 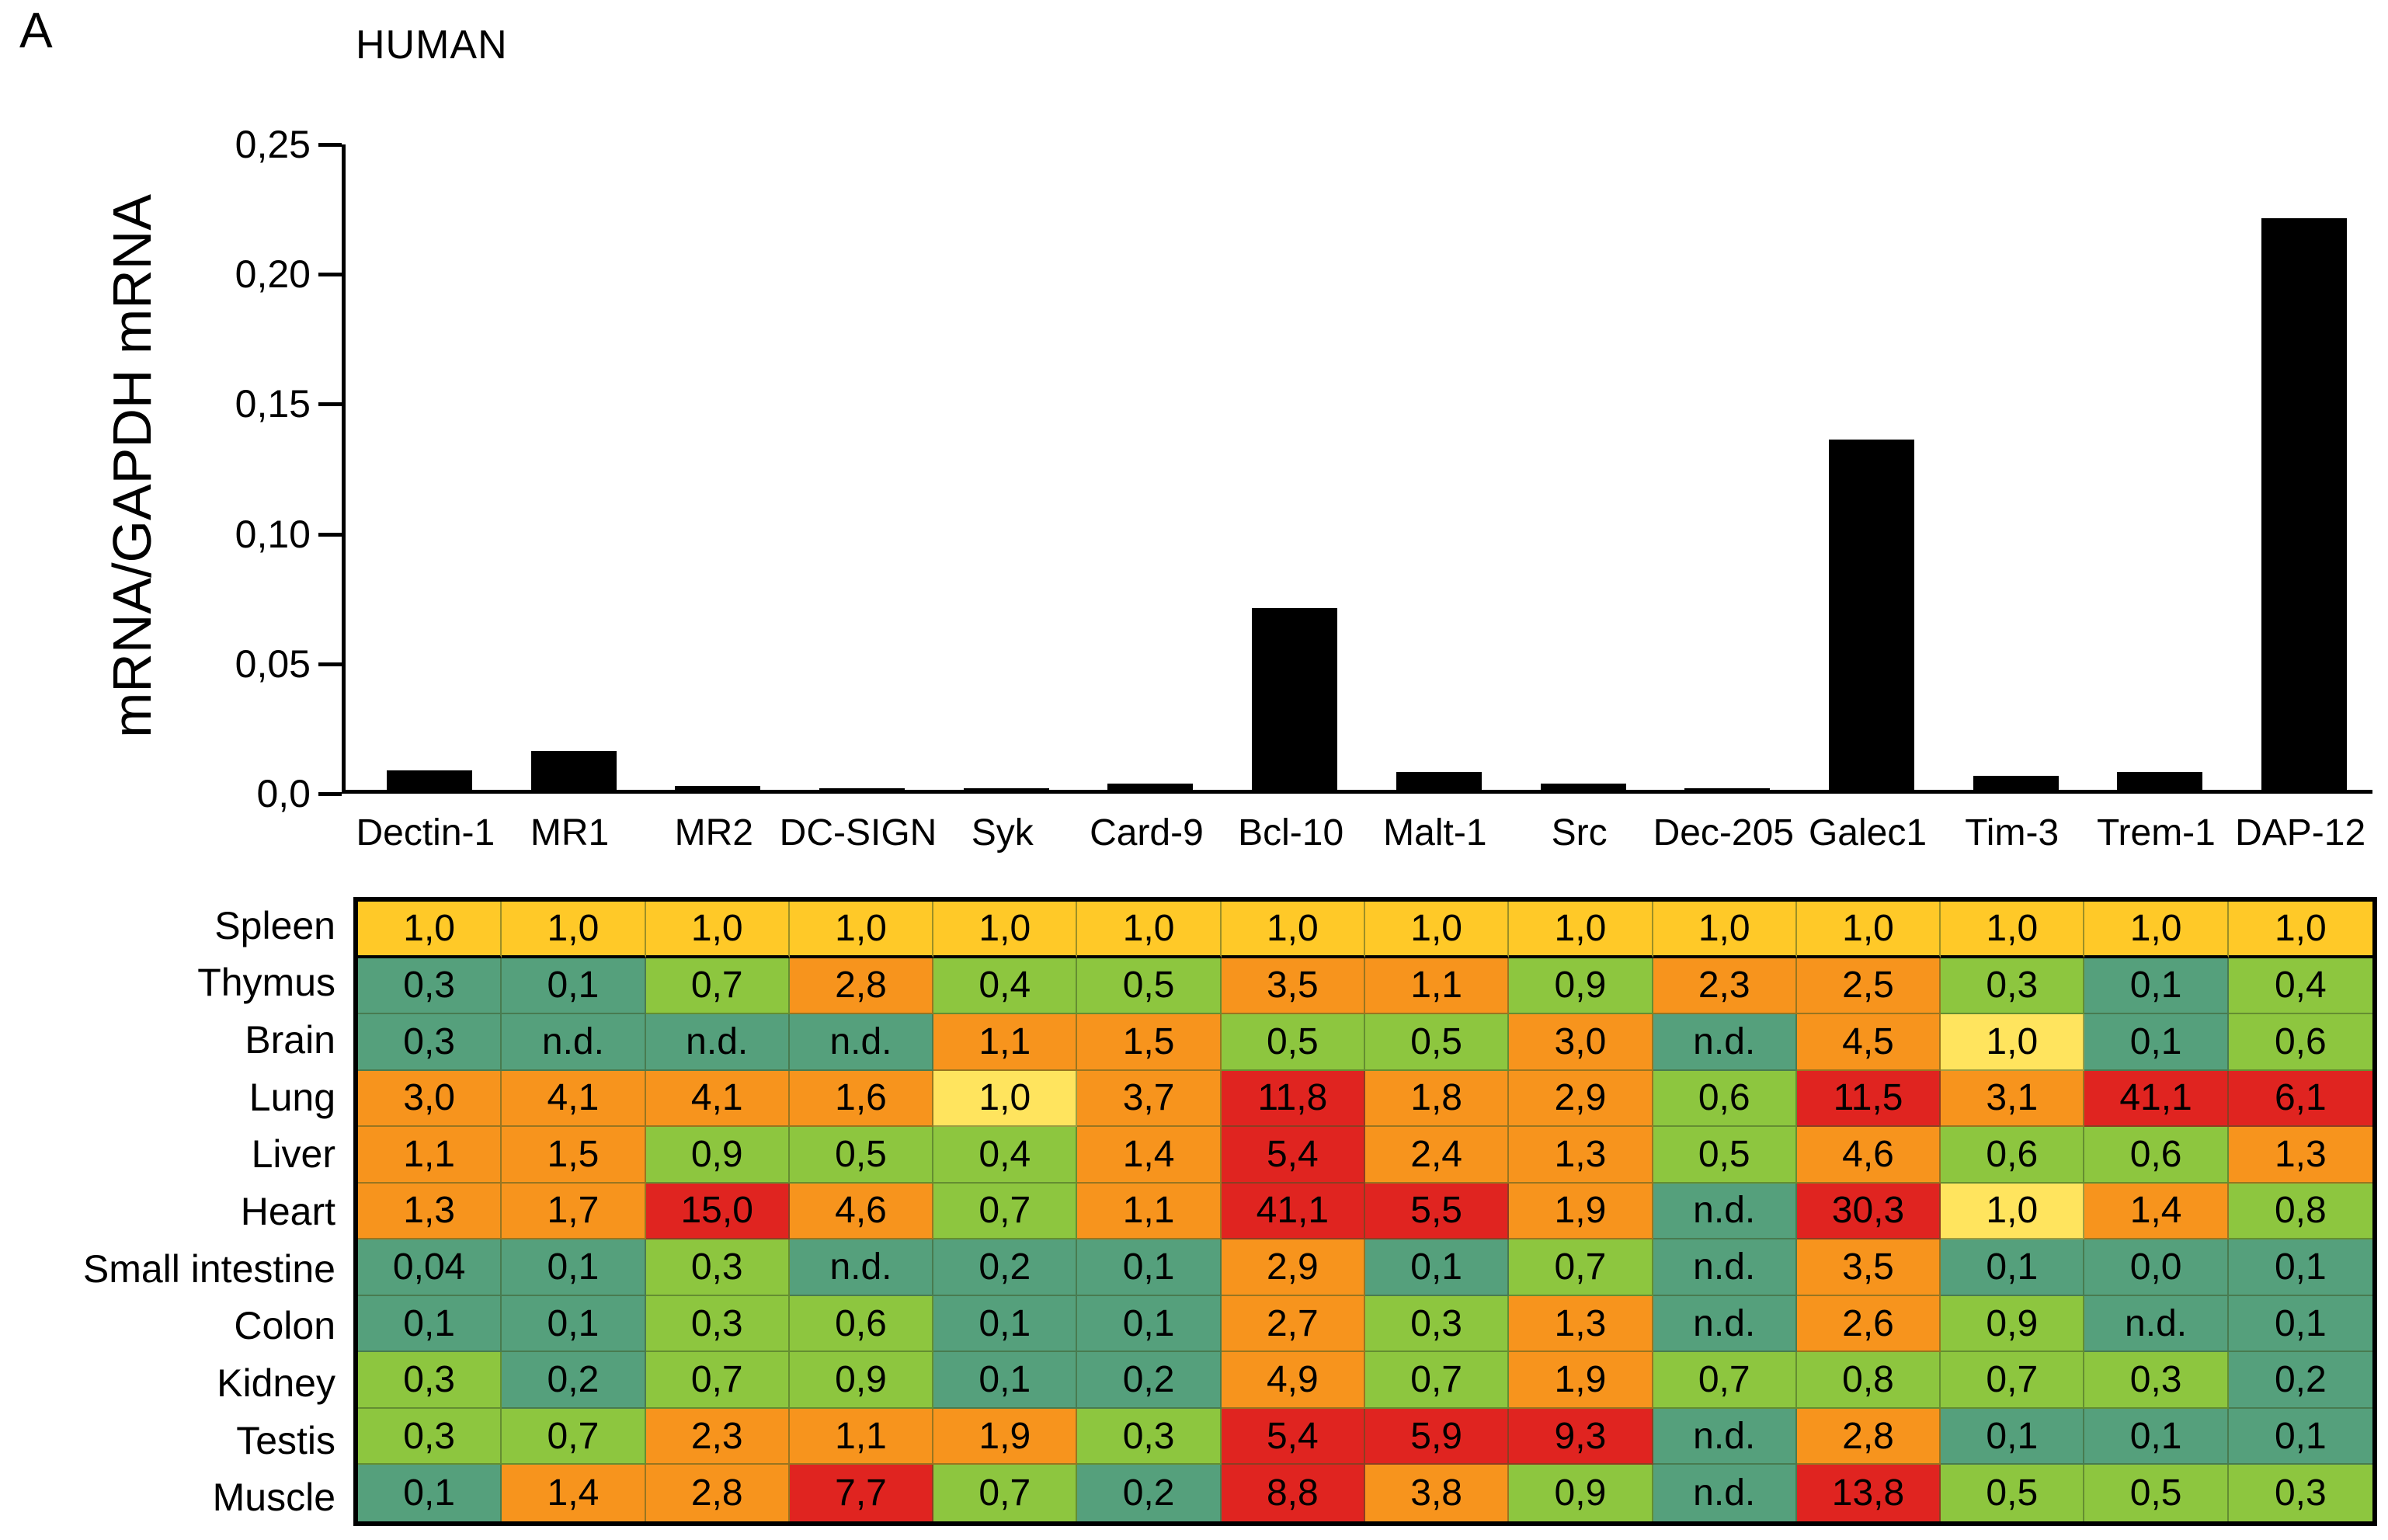 What do you see at coordinates (1868, 1436) in the screenshot?
I see `heatmap-cell-testis-galec1: 2,8` at bounding box center [1868, 1436].